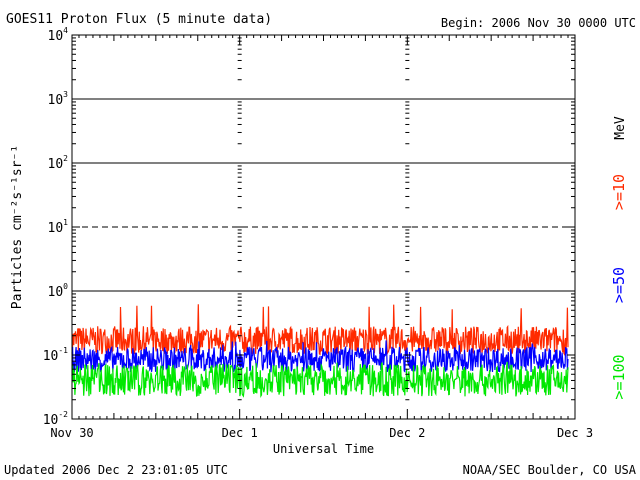 This screenshot has height=480, width=640. Describe the element at coordinates (58, 99) in the screenshot. I see `y-tick-label: 10³` at that location.